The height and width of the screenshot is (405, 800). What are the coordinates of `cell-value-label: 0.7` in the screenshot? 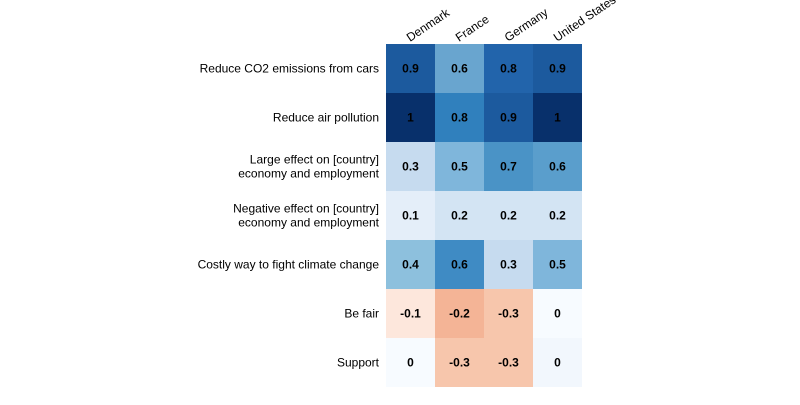 It's located at (508, 167).